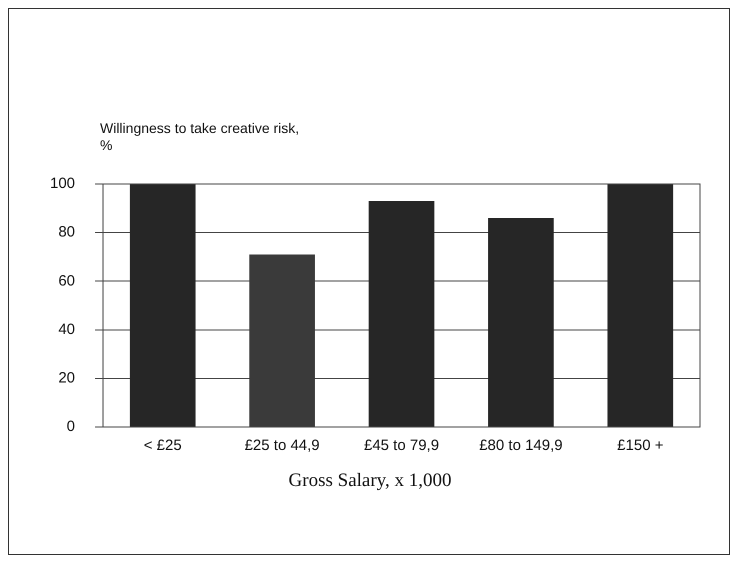 The image size is (740, 566). What do you see at coordinates (71, 427) in the screenshot?
I see `y-tick-label: 0` at bounding box center [71, 427].